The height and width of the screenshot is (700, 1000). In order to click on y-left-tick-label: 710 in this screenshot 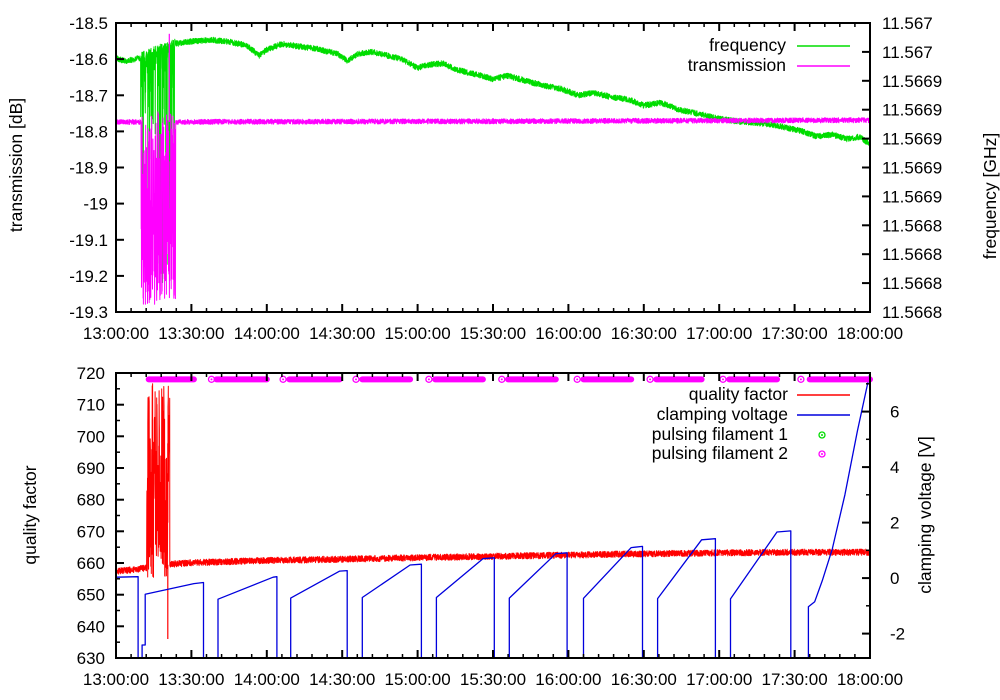, I will do `click(91, 405)`.